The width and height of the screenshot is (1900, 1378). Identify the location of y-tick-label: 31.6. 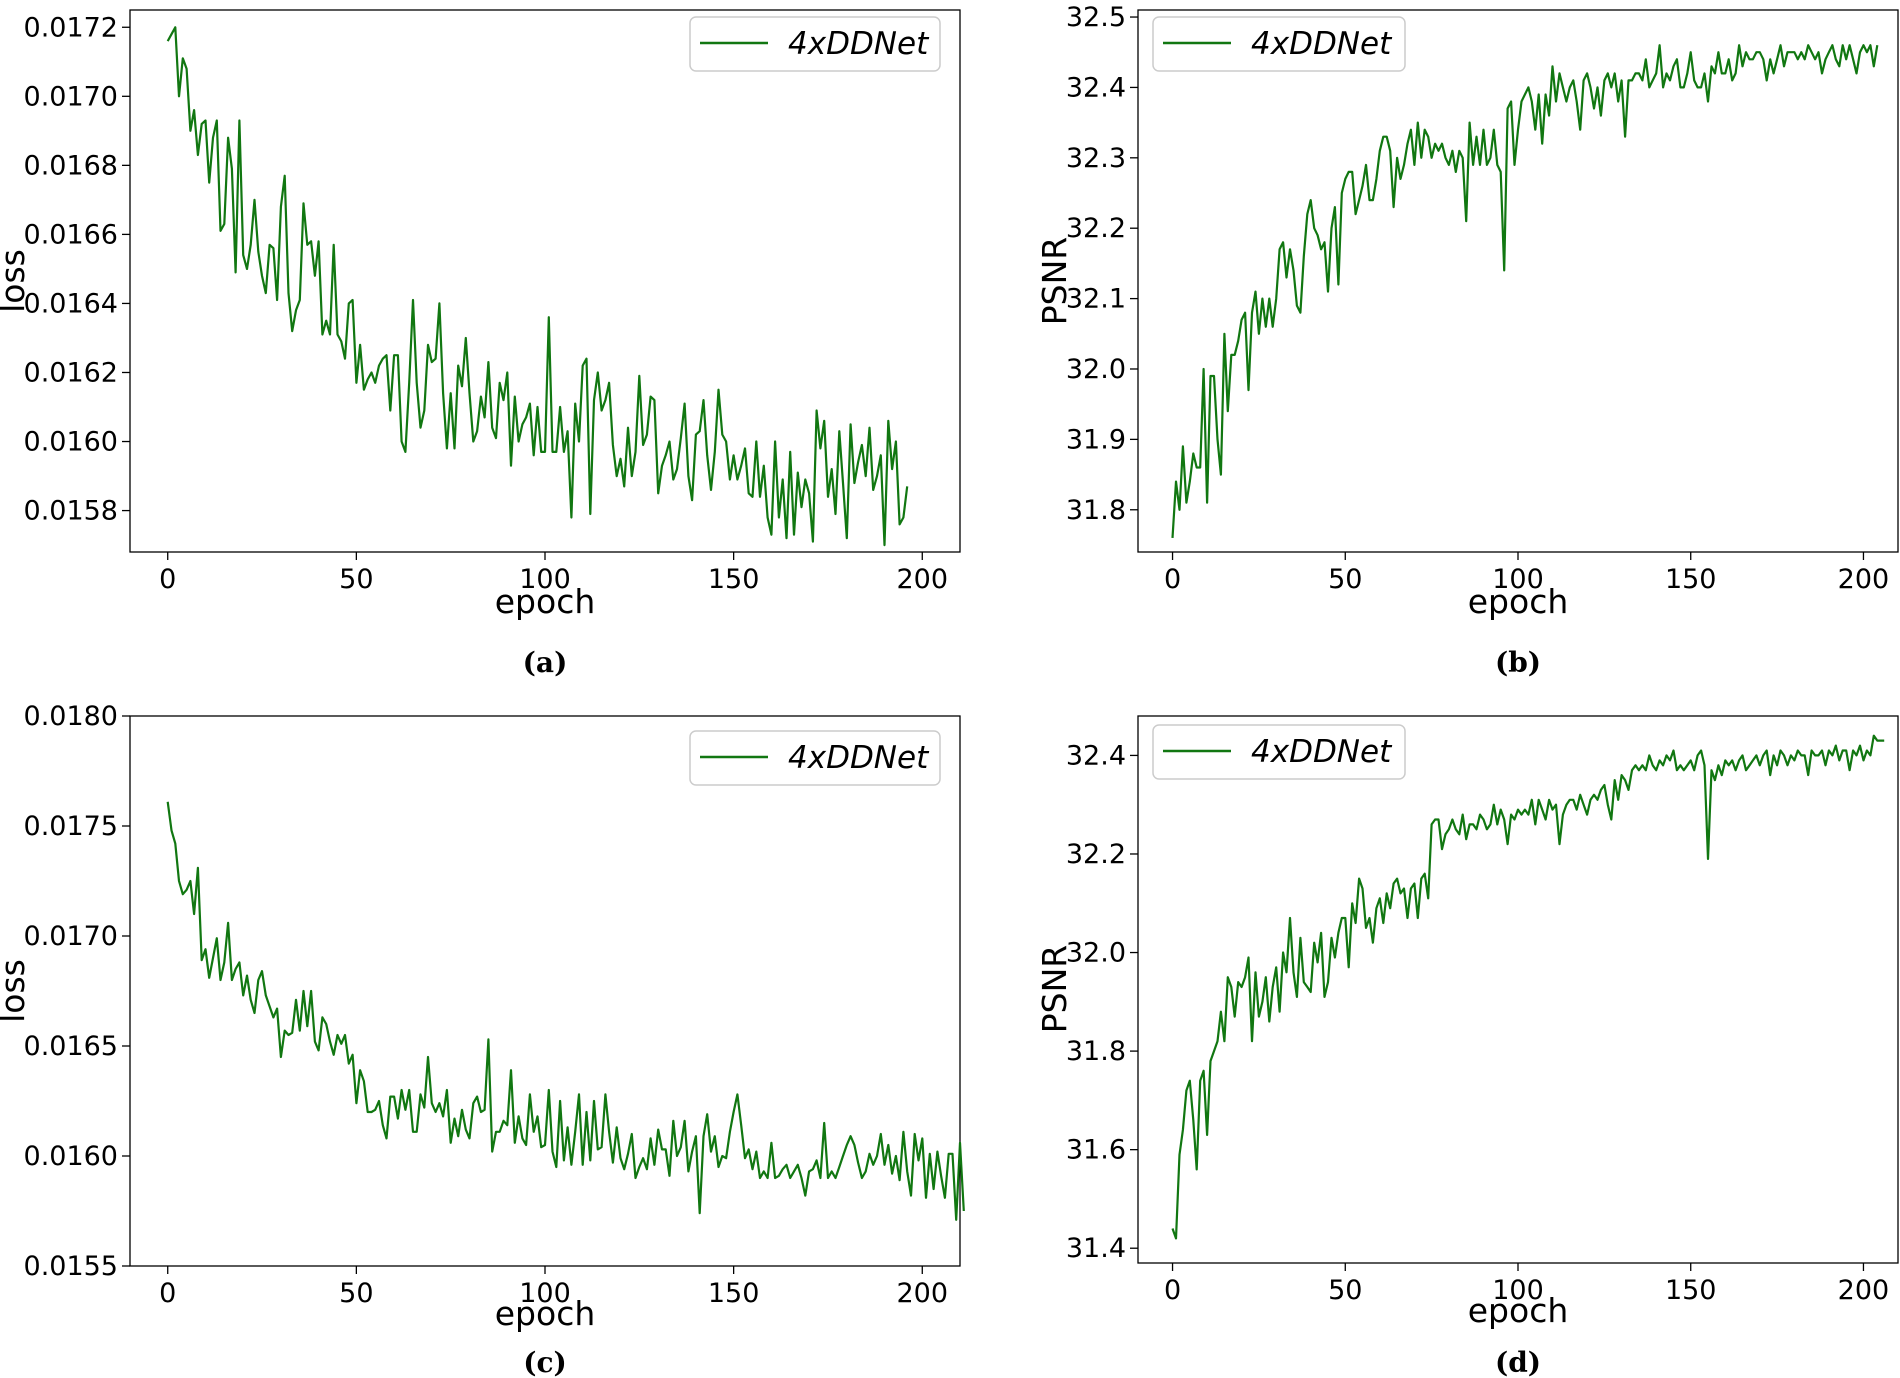
(1096, 1150).